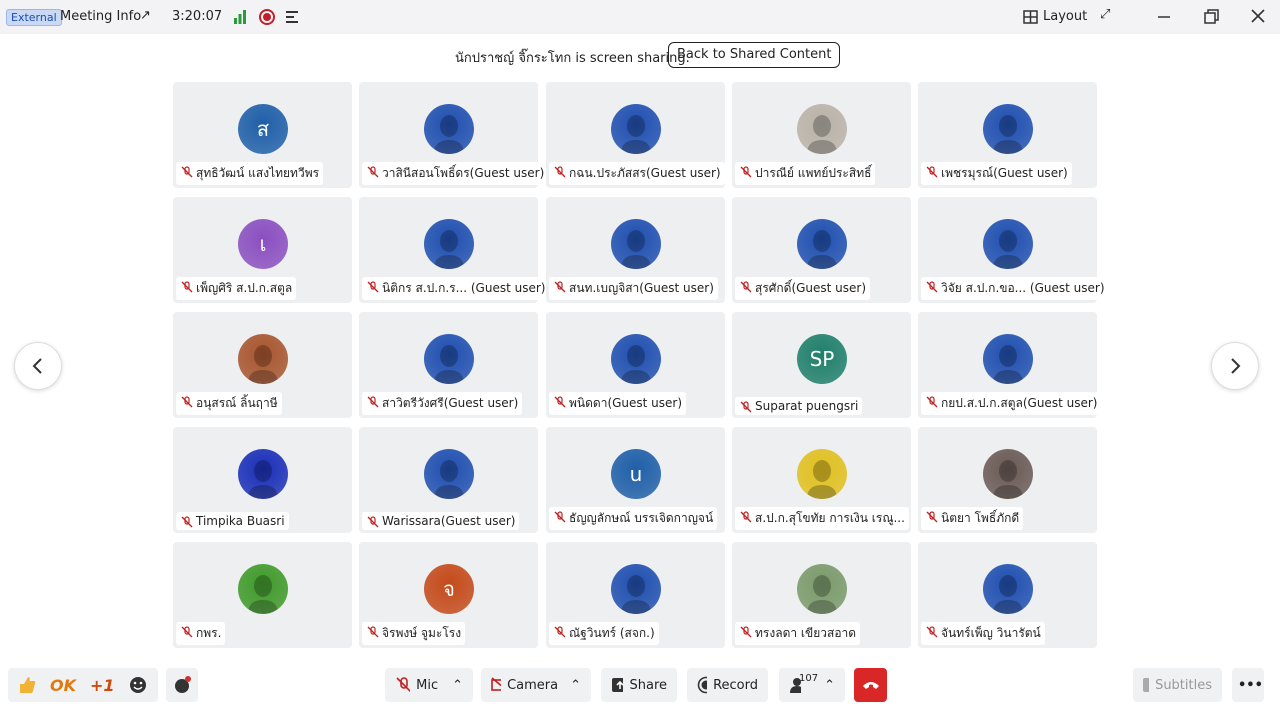  I want to click on camera-button: Camera ⌃, so click(536, 685).